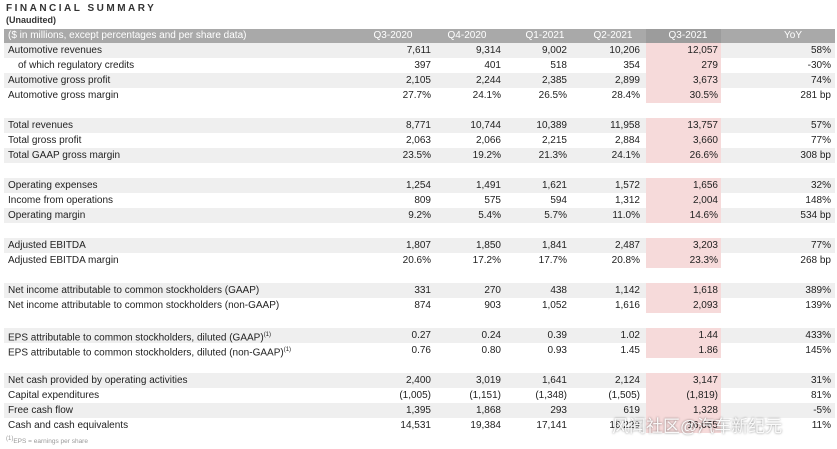 Image resolution: width=837 pixels, height=449 pixels. I want to click on cell: 10,744, so click(485, 125).